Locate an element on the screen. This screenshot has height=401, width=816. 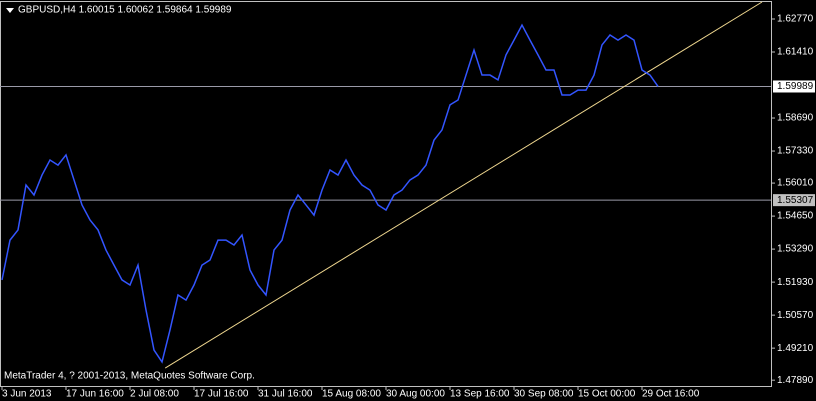
x-tick-label: 2 Jul 08:00 is located at coordinates (154, 394).